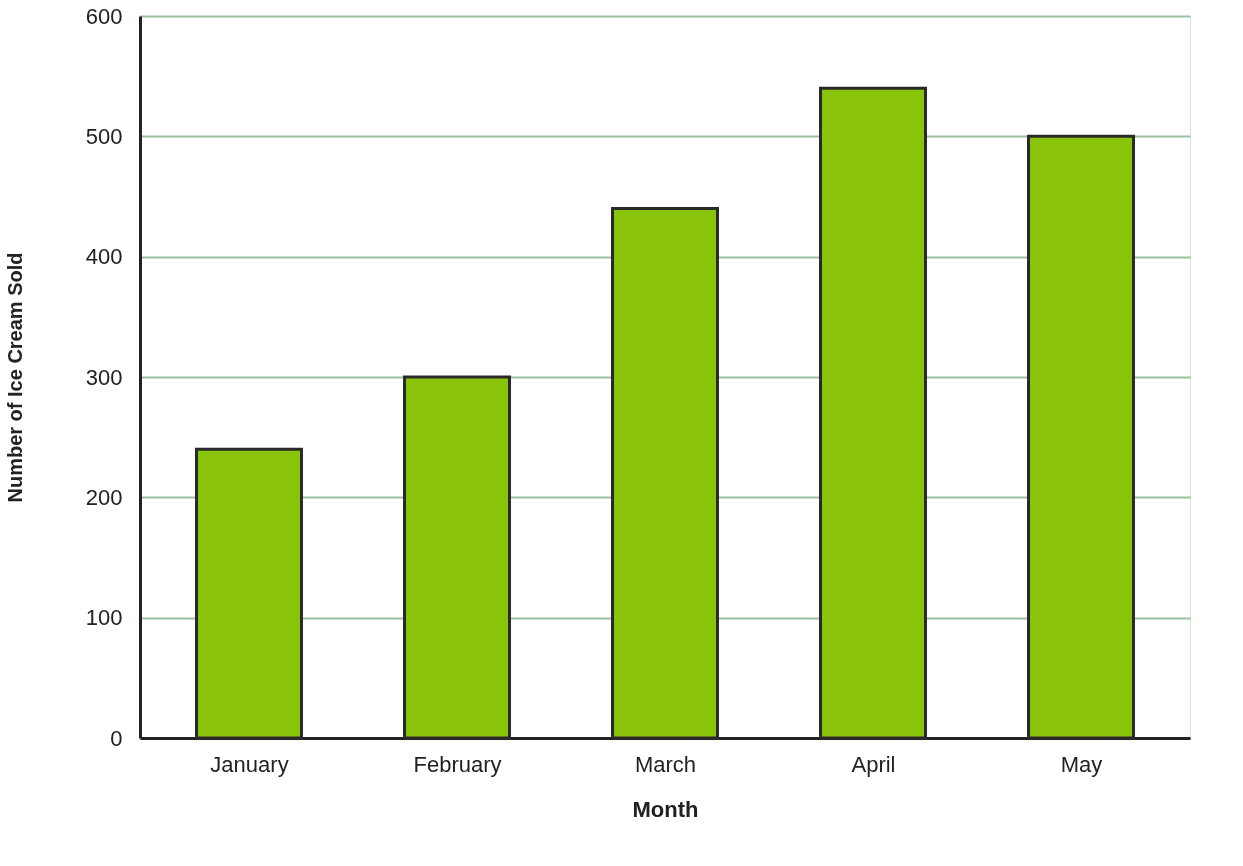 Image resolution: width=1243 pixels, height=866 pixels. I want to click on y-axis-title: Number of Ice Cream Sold, so click(14, 377).